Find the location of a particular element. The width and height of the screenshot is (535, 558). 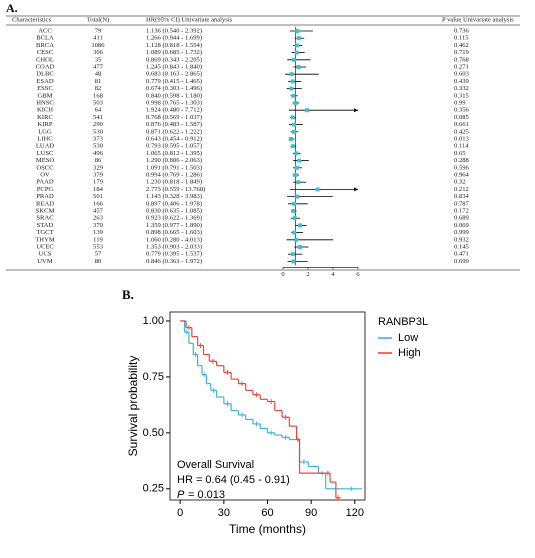

row-name: KICH is located at coordinates (45, 110).